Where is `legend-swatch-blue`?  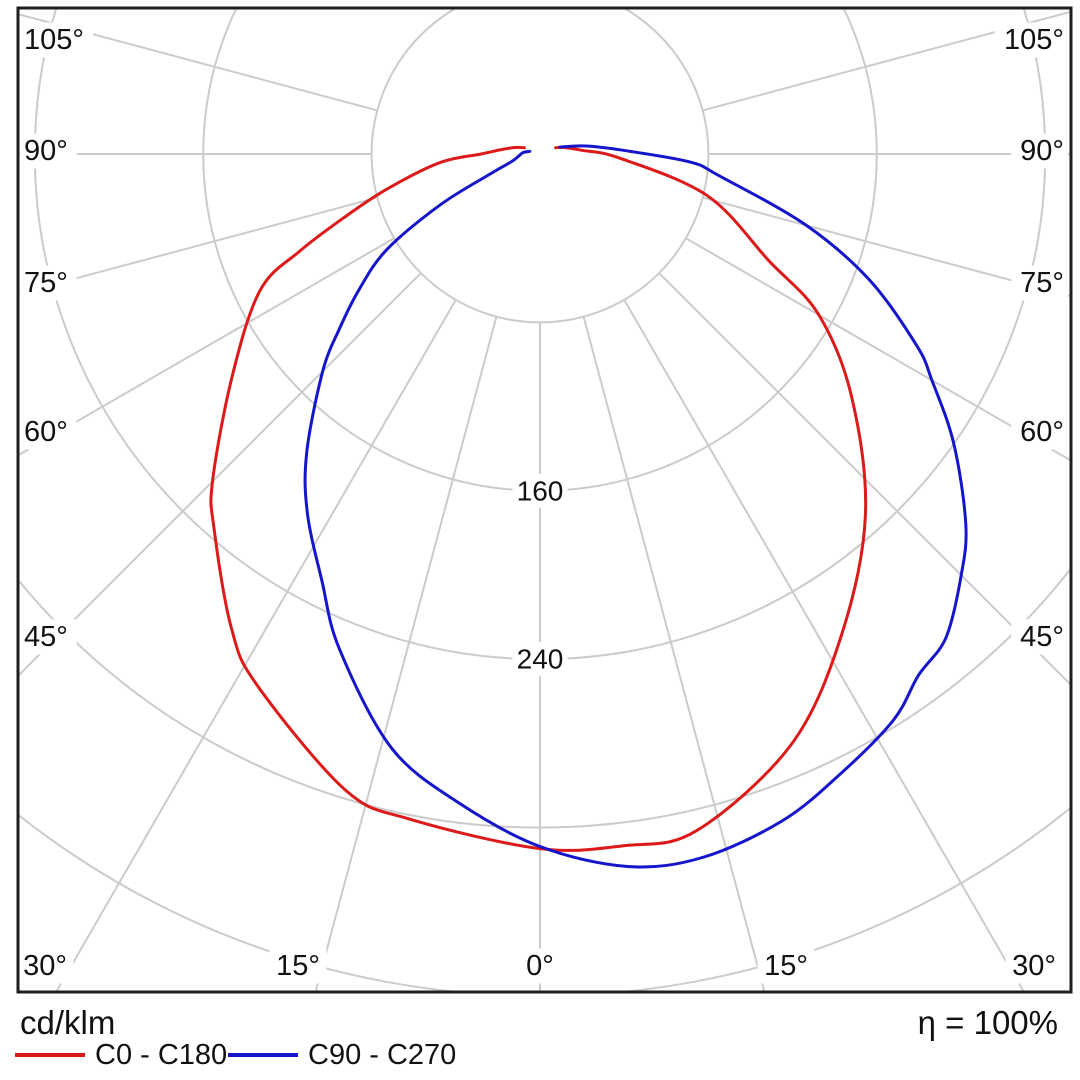
legend-swatch-blue is located at coordinates (263, 1055).